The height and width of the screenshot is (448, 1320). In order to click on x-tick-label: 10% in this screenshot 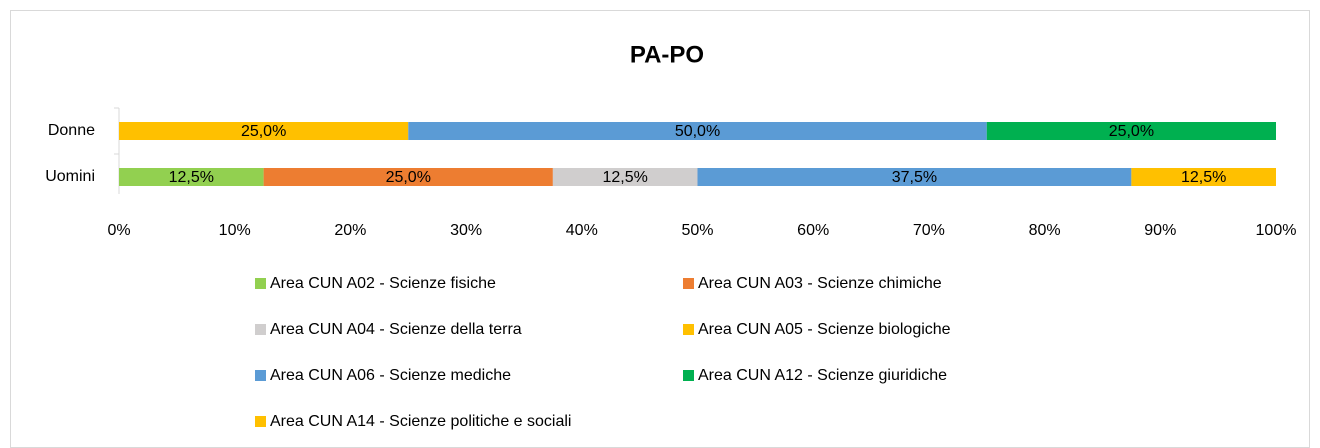, I will do `click(235, 230)`.